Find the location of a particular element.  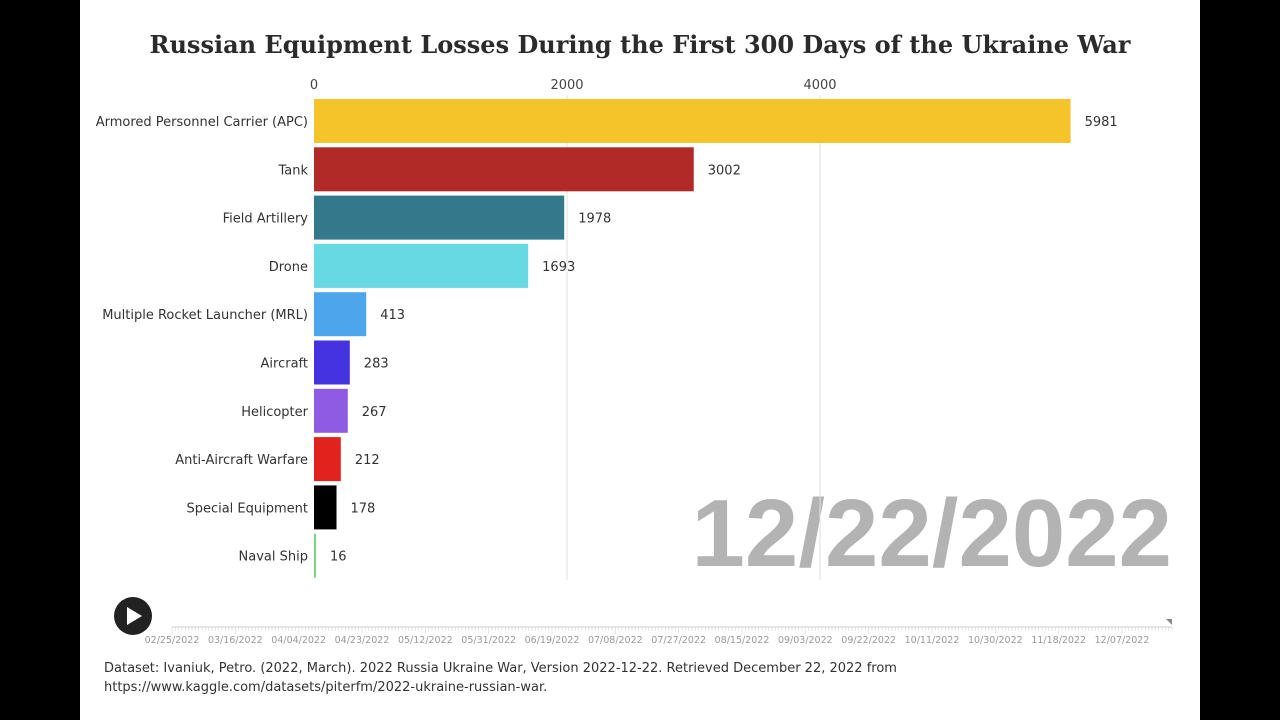

timeline-date-label: 10/30/2022 is located at coordinates (995, 640).